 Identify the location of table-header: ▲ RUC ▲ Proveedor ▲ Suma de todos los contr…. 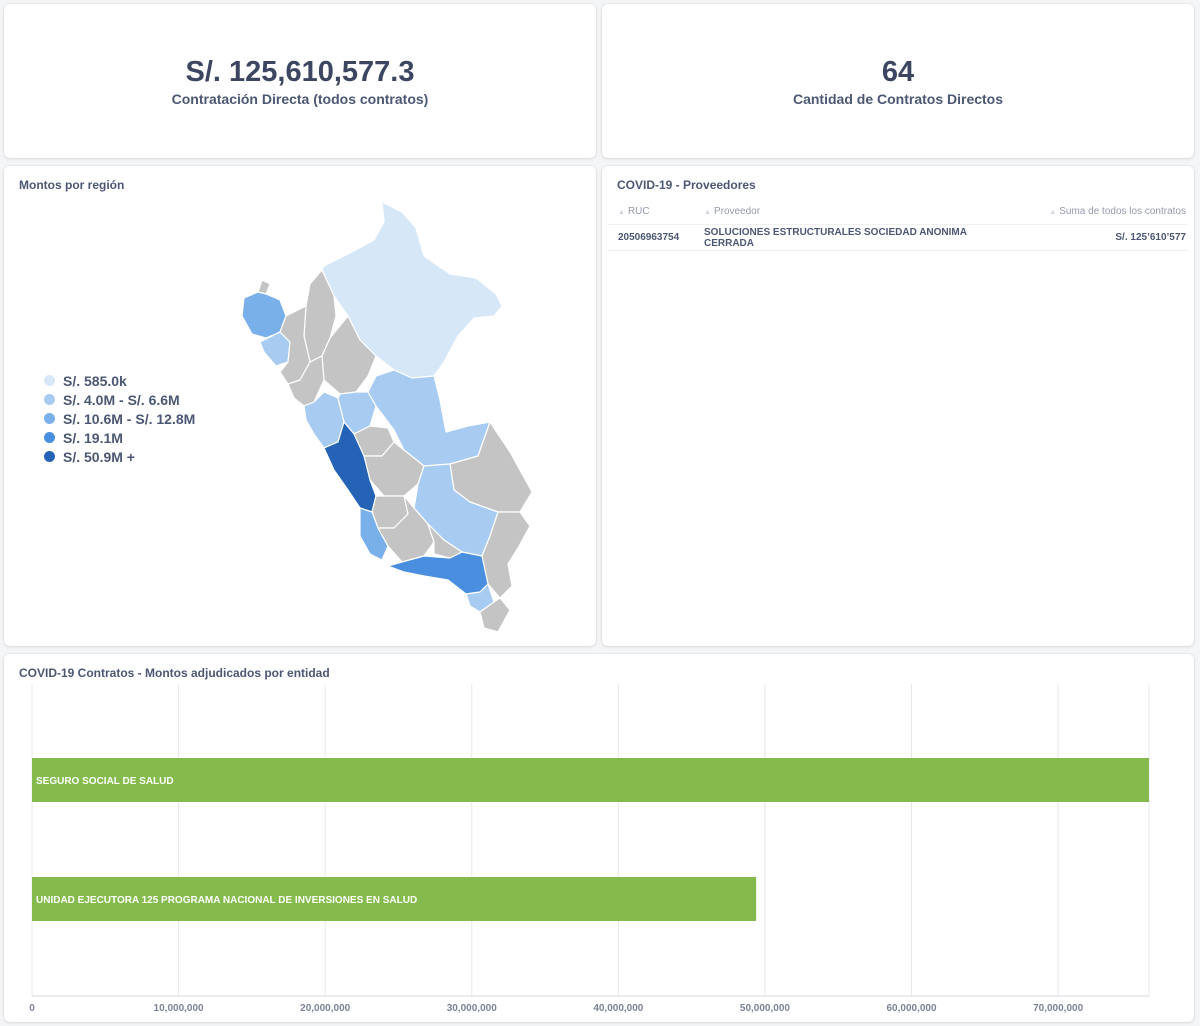
(898, 211).